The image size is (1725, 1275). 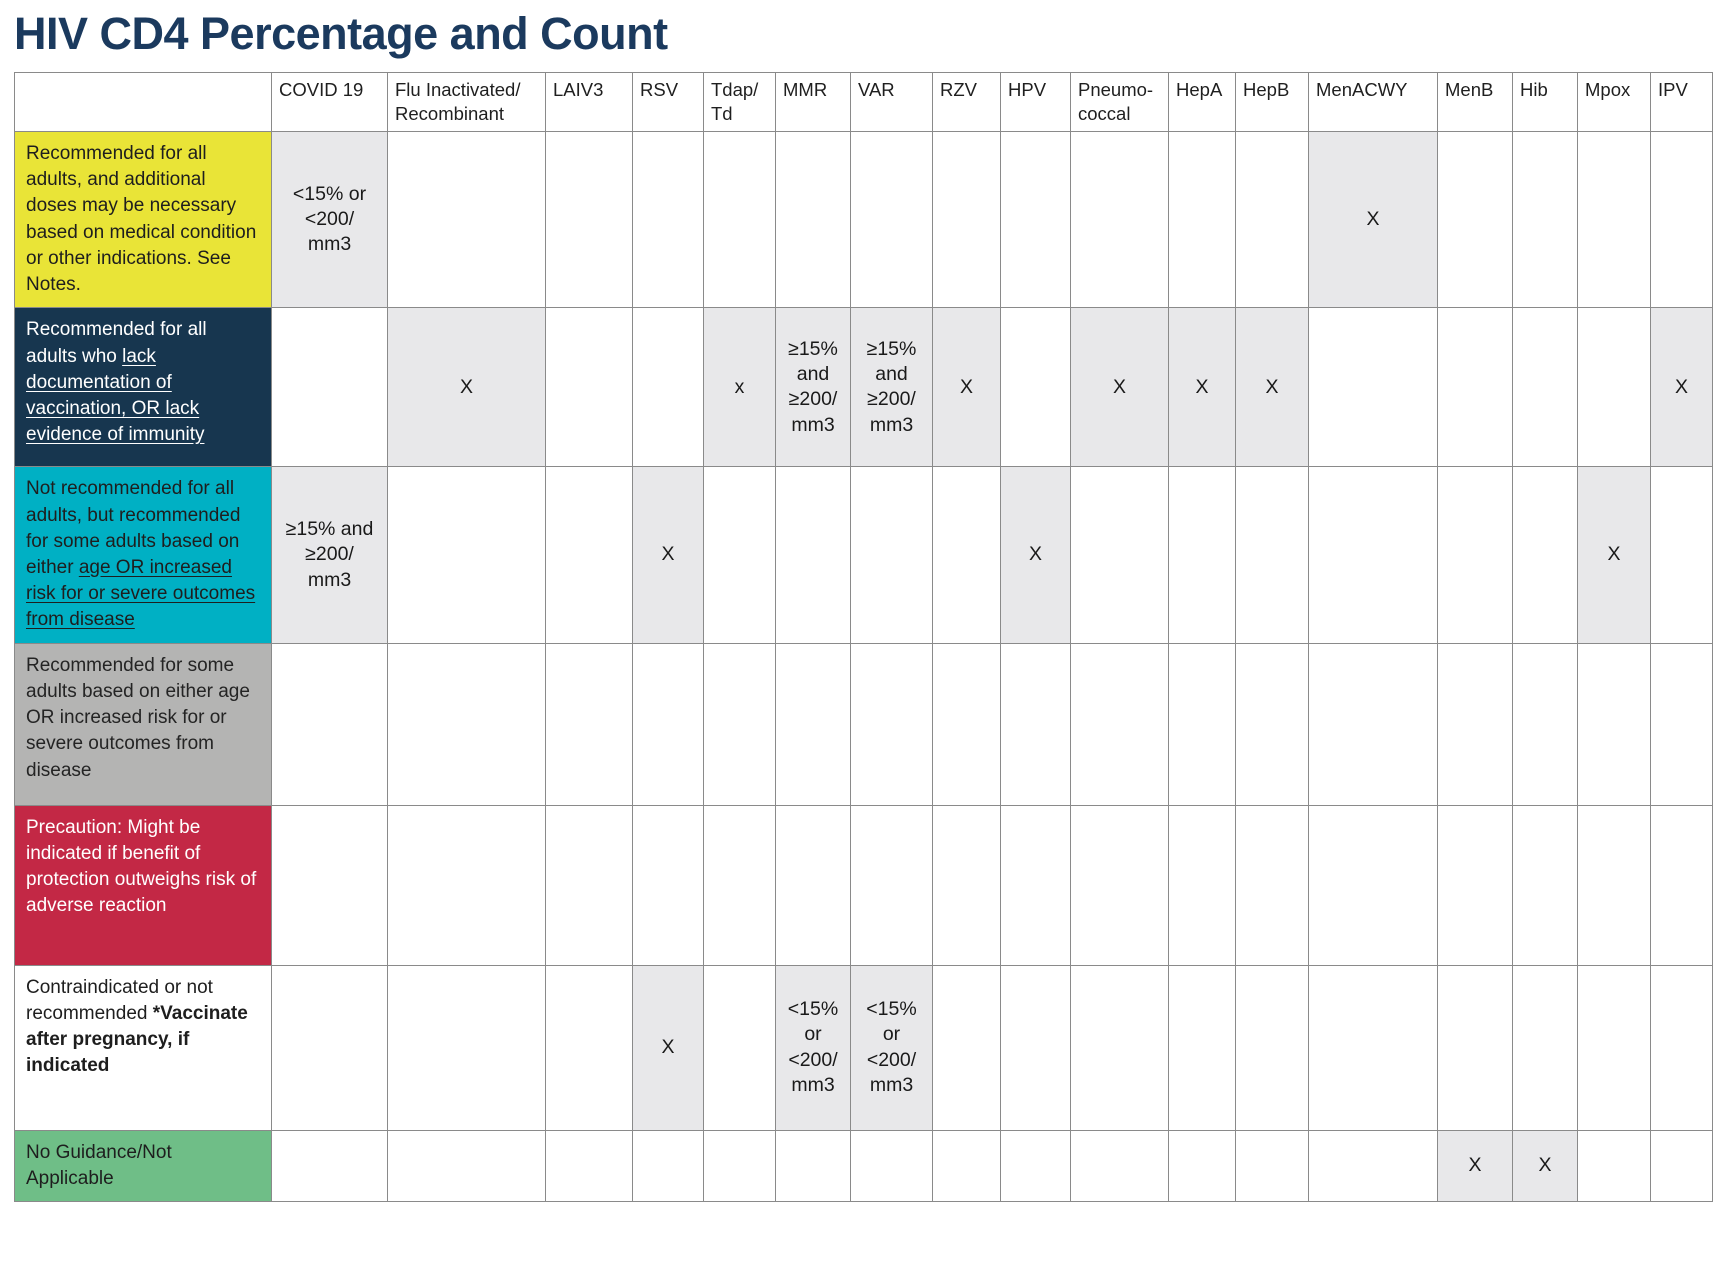 I want to click on cell-lack-documentation-hpv, so click(x=1035, y=387).